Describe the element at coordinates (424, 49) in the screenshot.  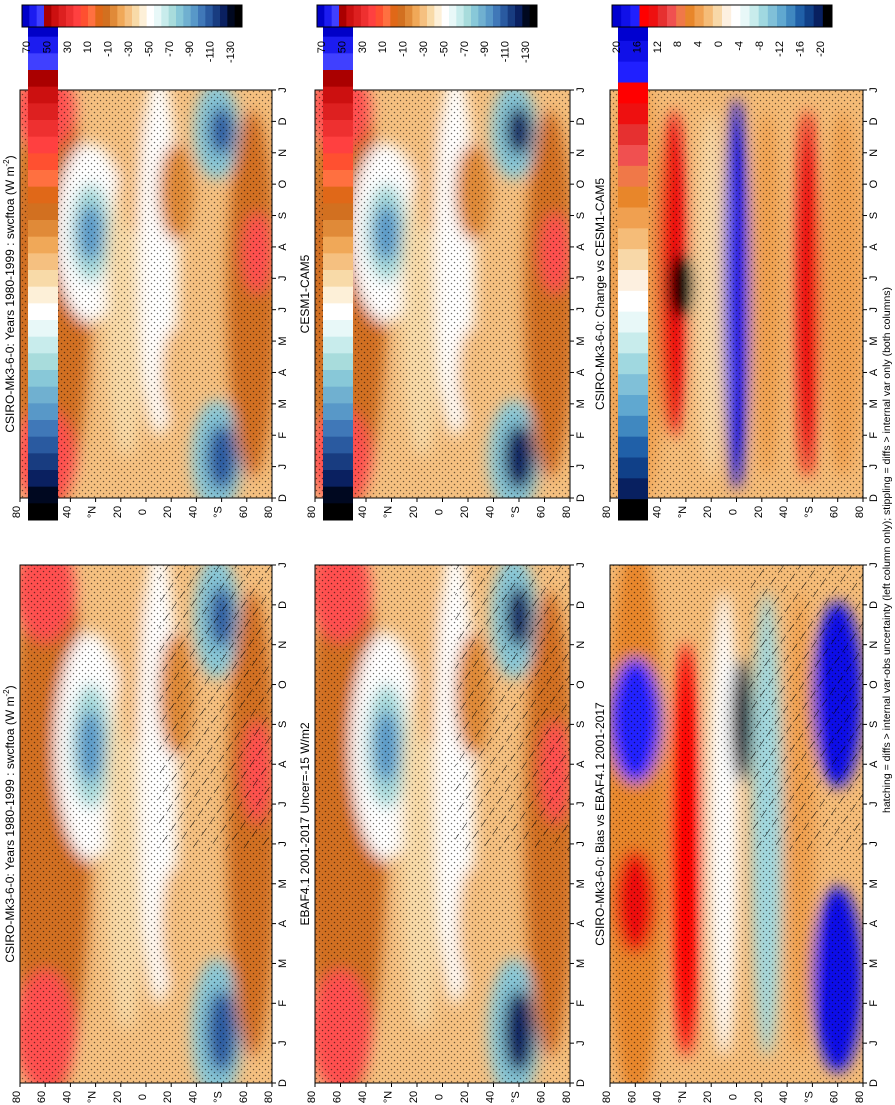
I see `colorbar-label: -30` at that location.